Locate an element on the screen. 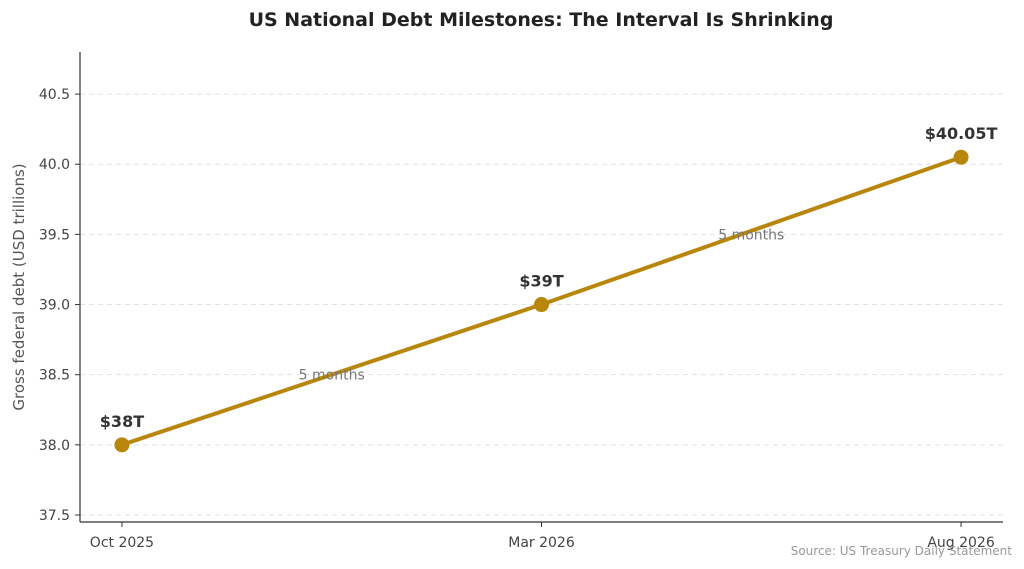 The width and height of the screenshot is (1024, 569). y-axis-label: Gross federal debt (USD trillions) is located at coordinates (19, 286).